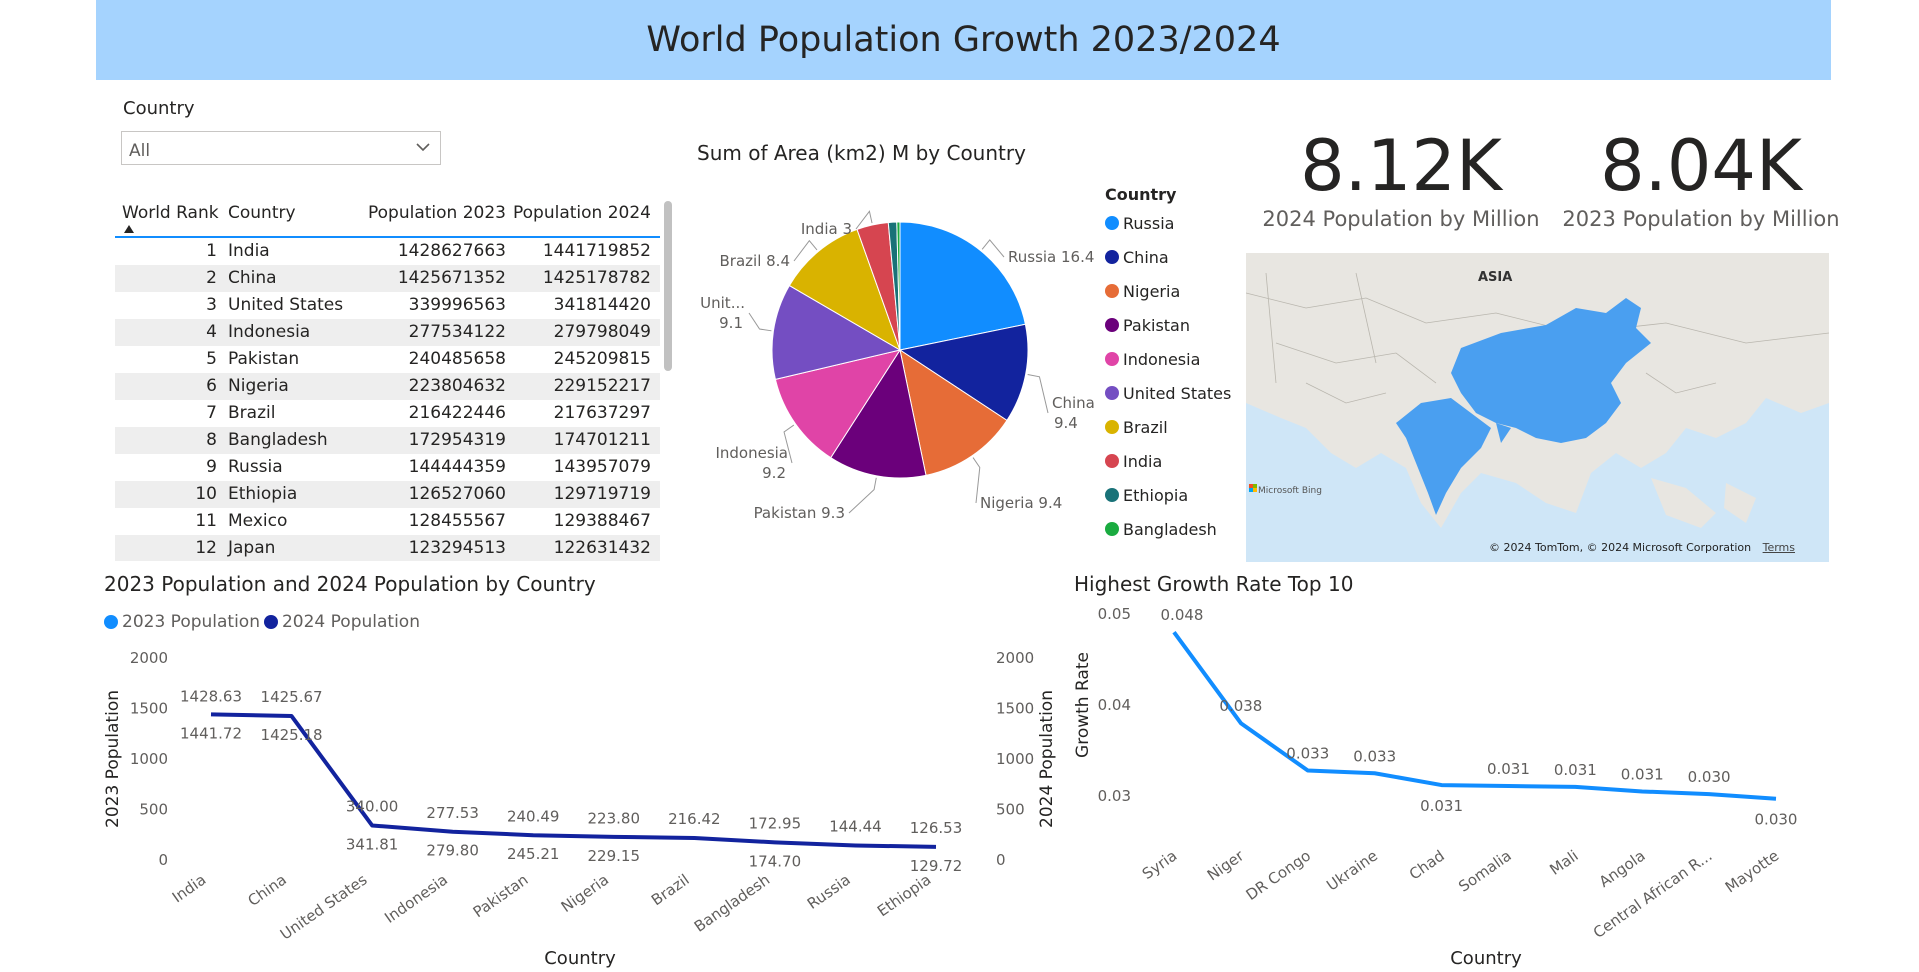  Describe the element at coordinates (153, 810) in the screenshot. I see `y-axis-tick-label: 500` at that location.